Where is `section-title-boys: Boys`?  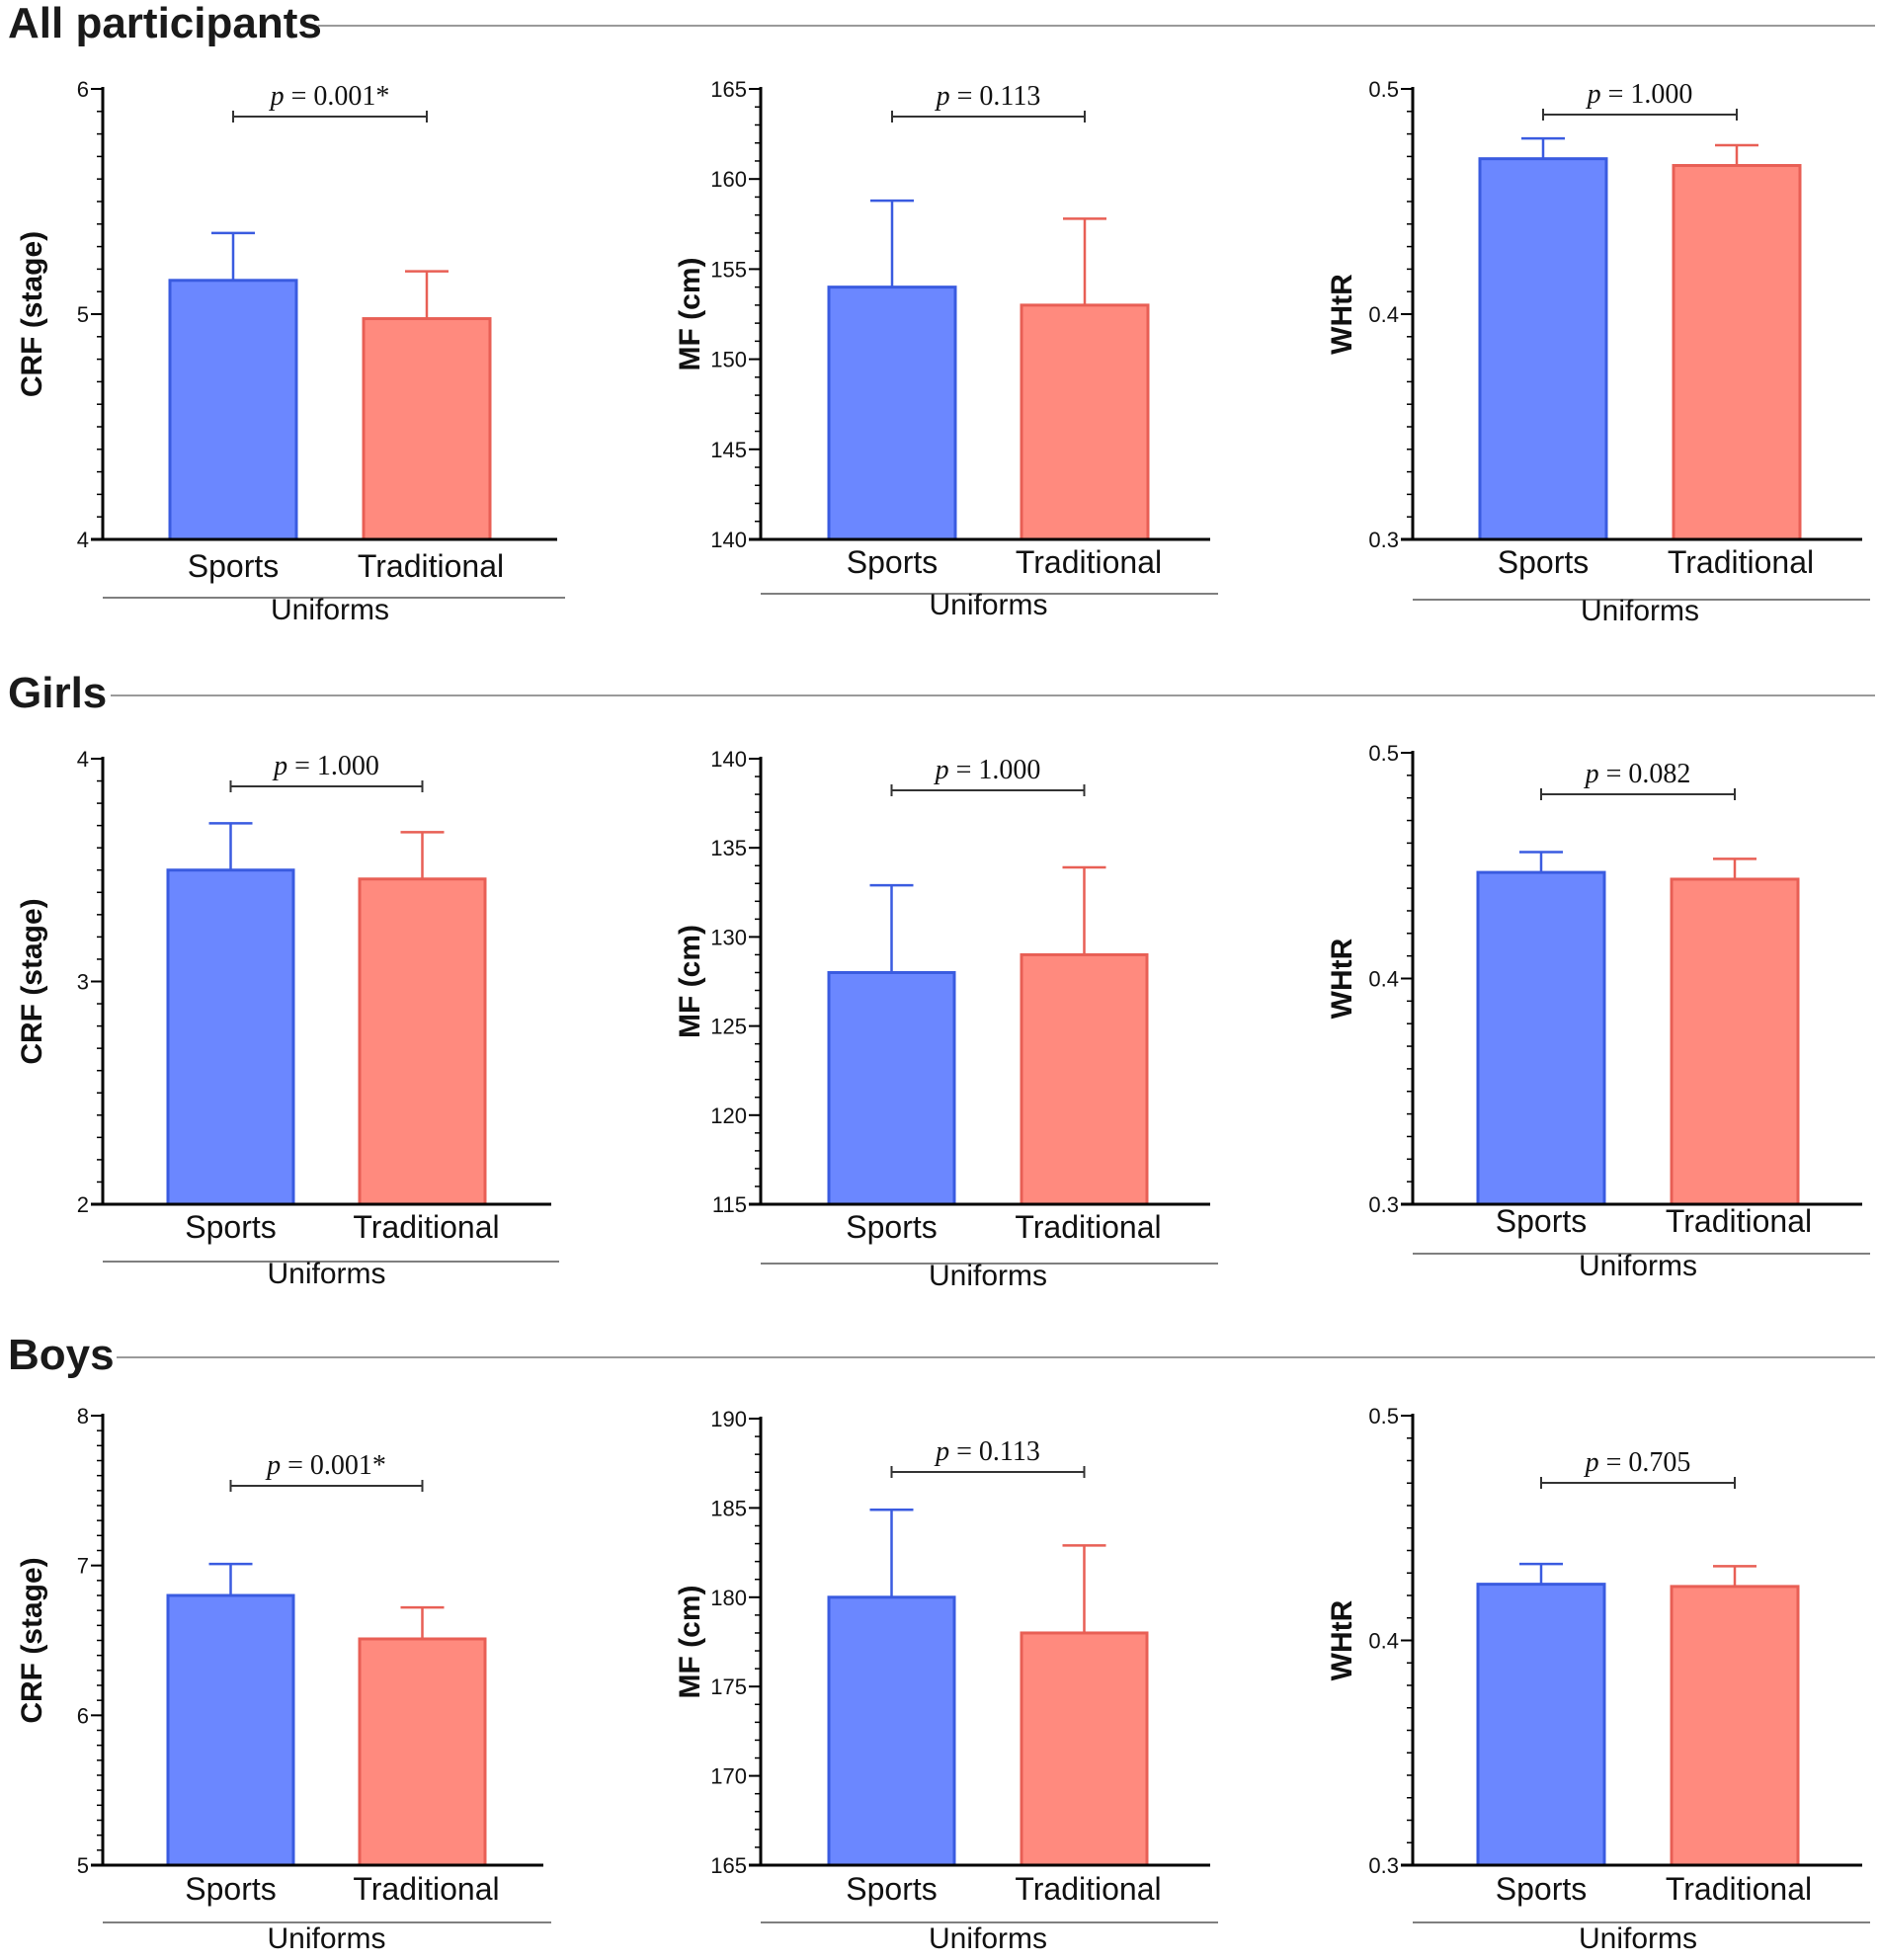
section-title-boys: Boys is located at coordinates (61, 1355).